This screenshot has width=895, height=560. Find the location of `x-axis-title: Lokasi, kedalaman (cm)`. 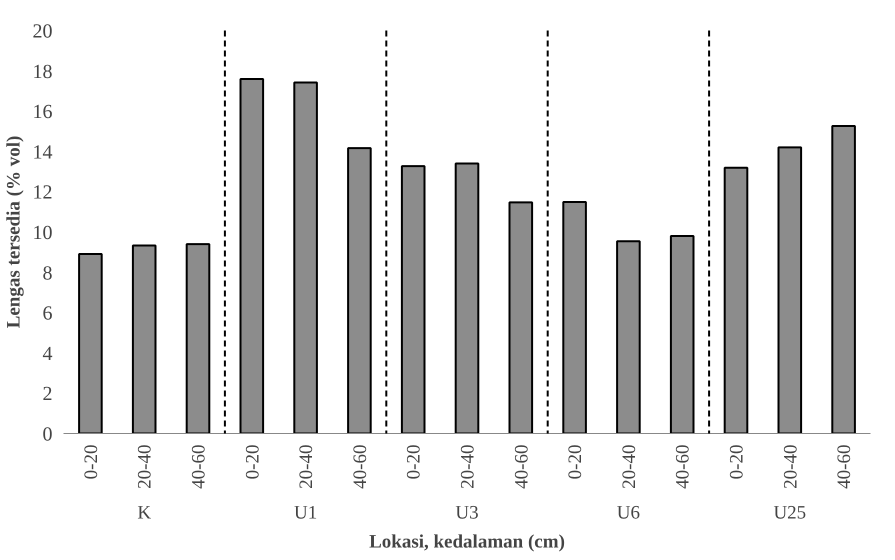

x-axis-title: Lokasi, kedalaman (cm) is located at coordinates (467, 542).